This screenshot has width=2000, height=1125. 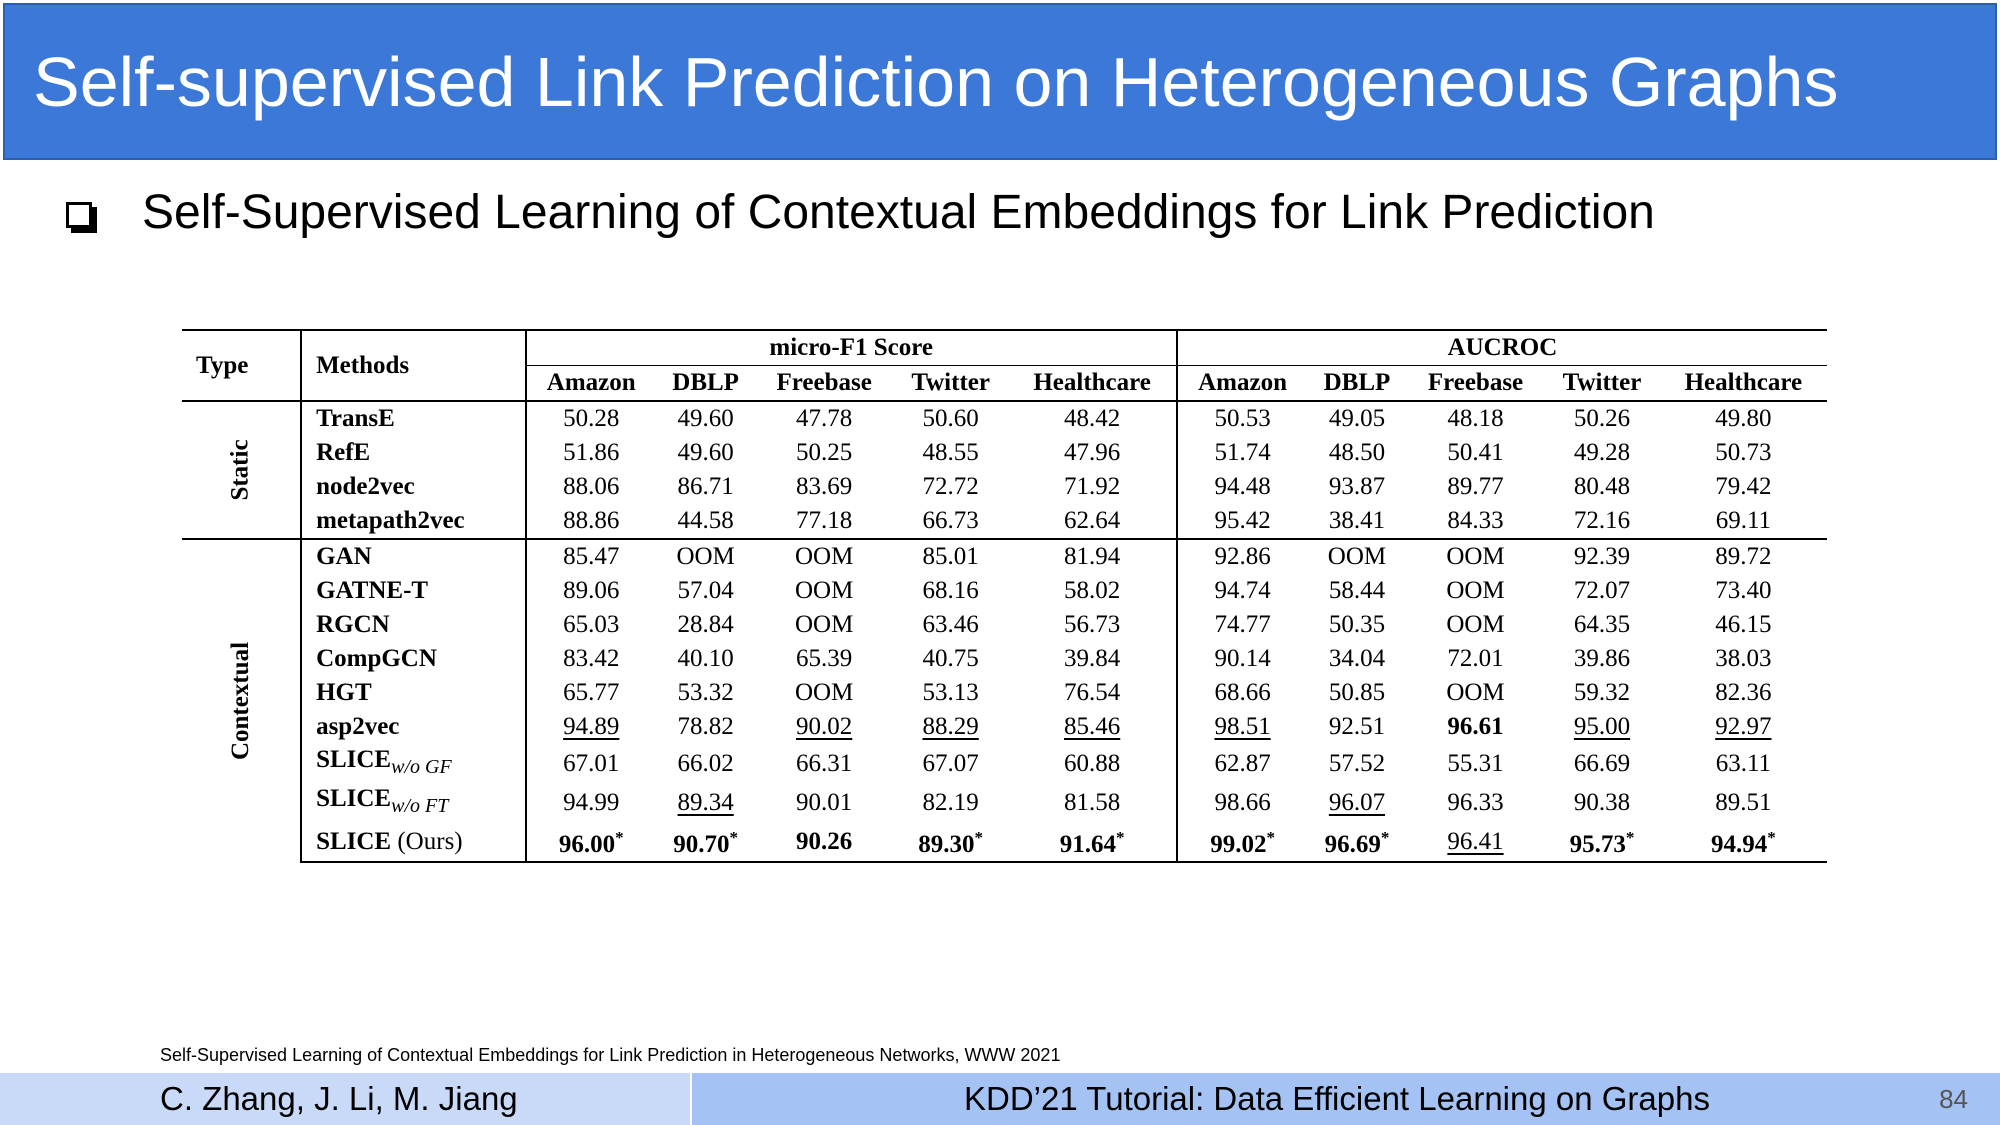 What do you see at coordinates (824, 418) in the screenshot?
I see `table-cell: 47.78` at bounding box center [824, 418].